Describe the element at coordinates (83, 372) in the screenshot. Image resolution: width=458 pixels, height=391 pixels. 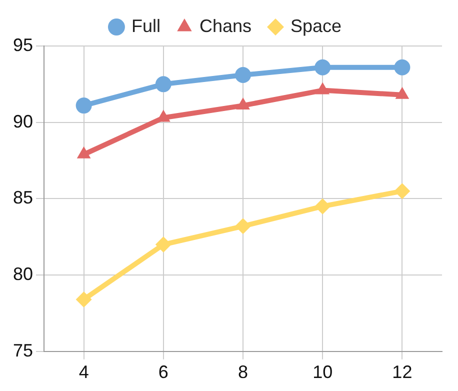
I see `x-tick-label: 4` at that location.